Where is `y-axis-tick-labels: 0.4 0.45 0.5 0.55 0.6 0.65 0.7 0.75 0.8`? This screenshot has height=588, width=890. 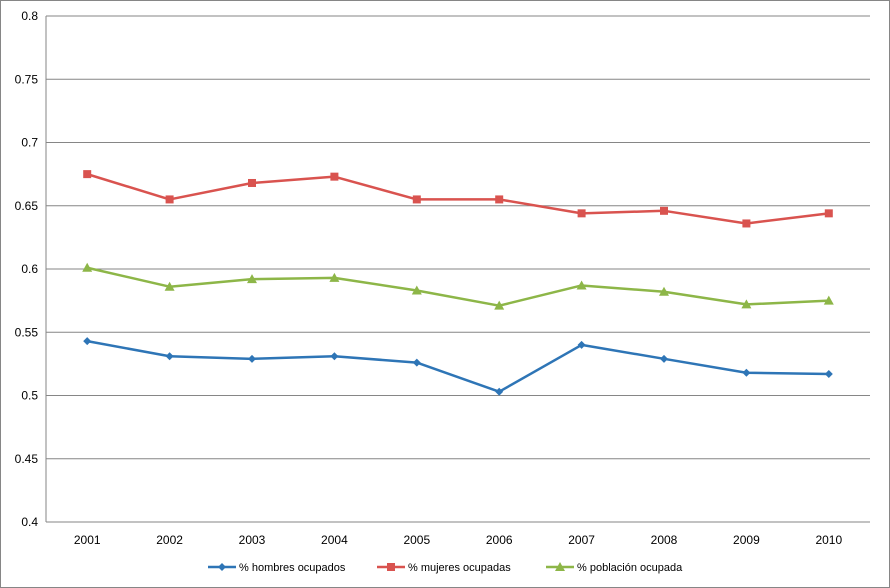
y-axis-tick-labels: 0.4 0.45 0.5 0.55 0.6 0.65 0.7 0.75 0.8 is located at coordinates (27, 269).